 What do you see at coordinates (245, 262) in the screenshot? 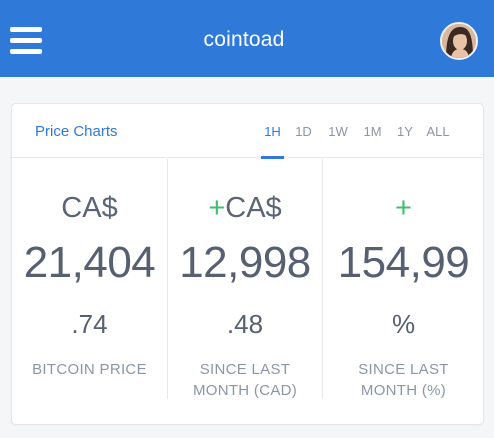
I see `stat-value: 12,998` at bounding box center [245, 262].